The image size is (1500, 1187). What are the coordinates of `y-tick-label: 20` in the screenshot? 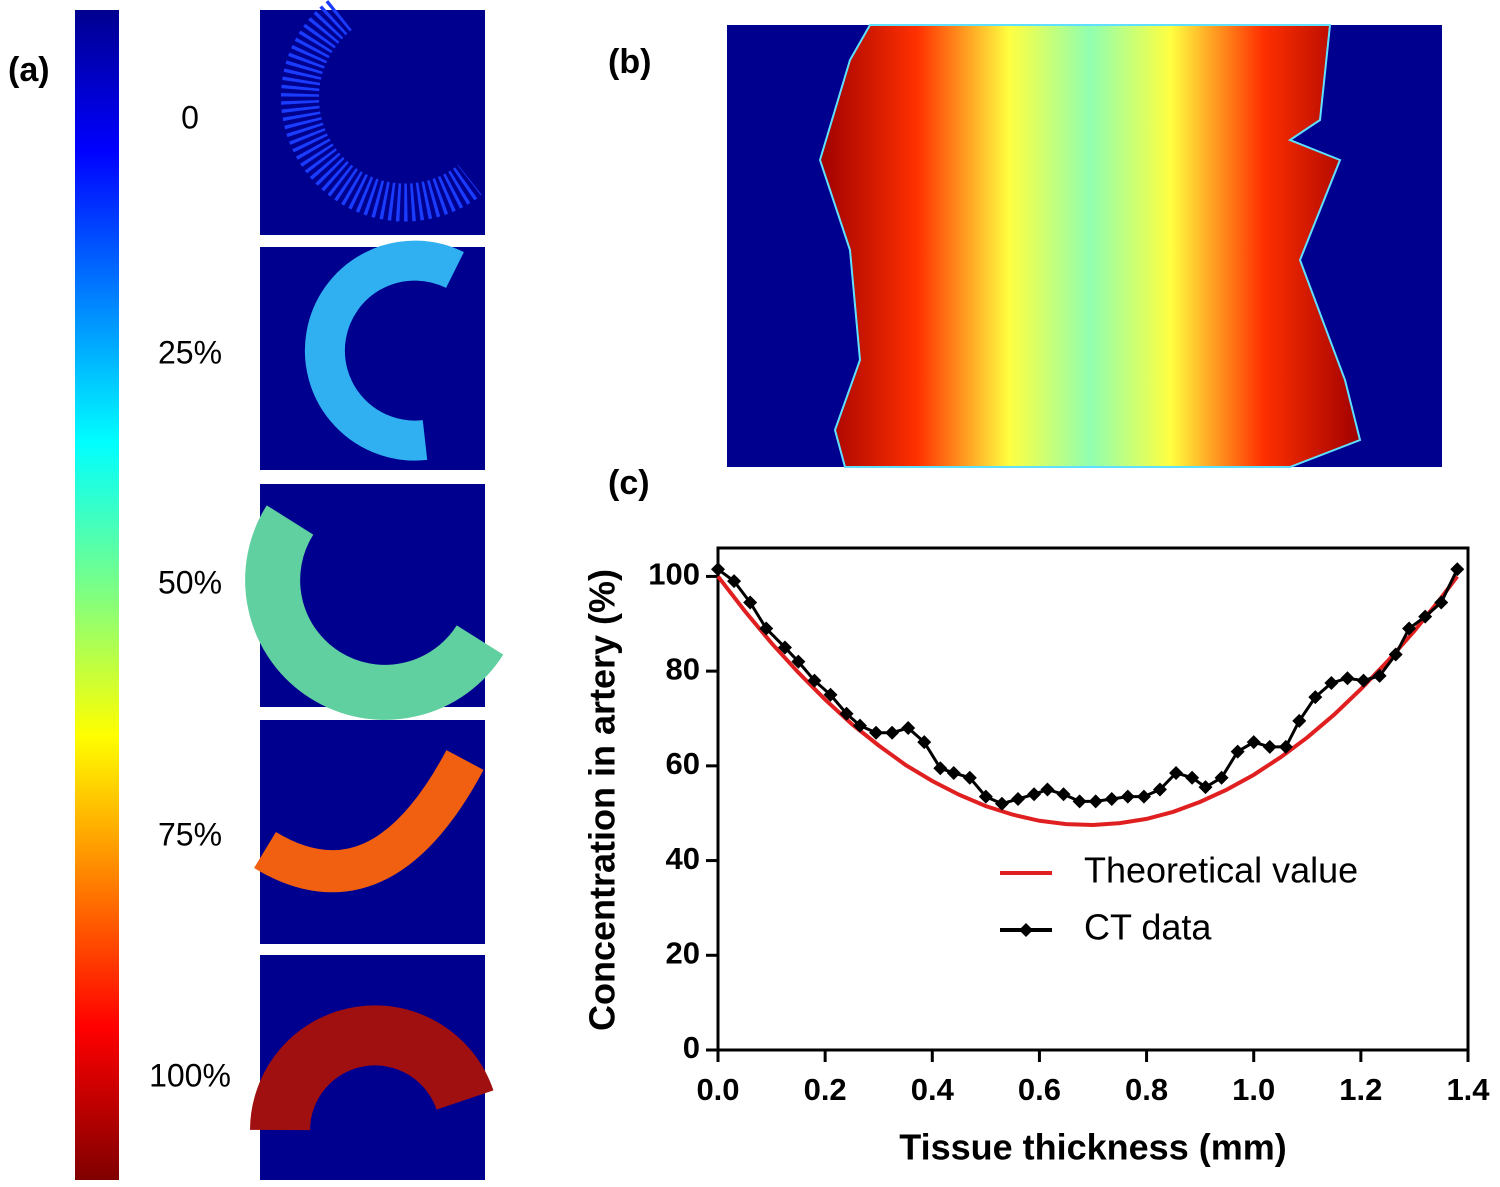 It's located at (683, 952).